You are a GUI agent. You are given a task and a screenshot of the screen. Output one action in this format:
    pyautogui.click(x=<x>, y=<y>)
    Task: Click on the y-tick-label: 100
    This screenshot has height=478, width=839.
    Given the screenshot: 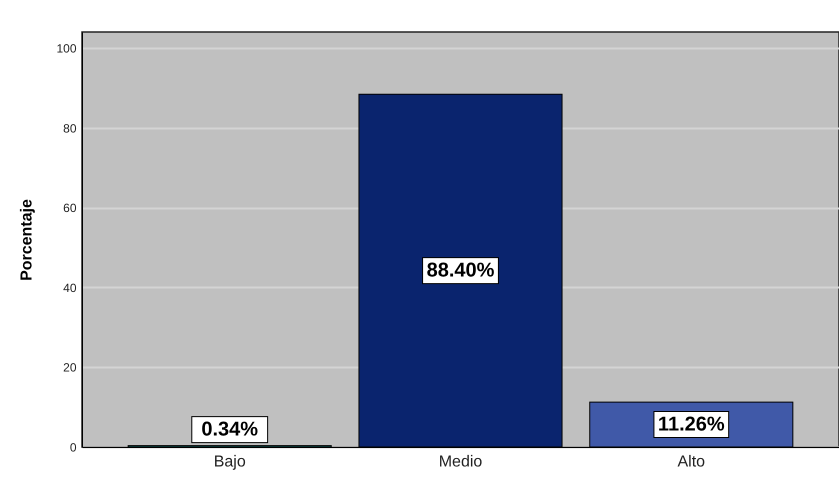 What is the action you would take?
    pyautogui.click(x=66, y=48)
    